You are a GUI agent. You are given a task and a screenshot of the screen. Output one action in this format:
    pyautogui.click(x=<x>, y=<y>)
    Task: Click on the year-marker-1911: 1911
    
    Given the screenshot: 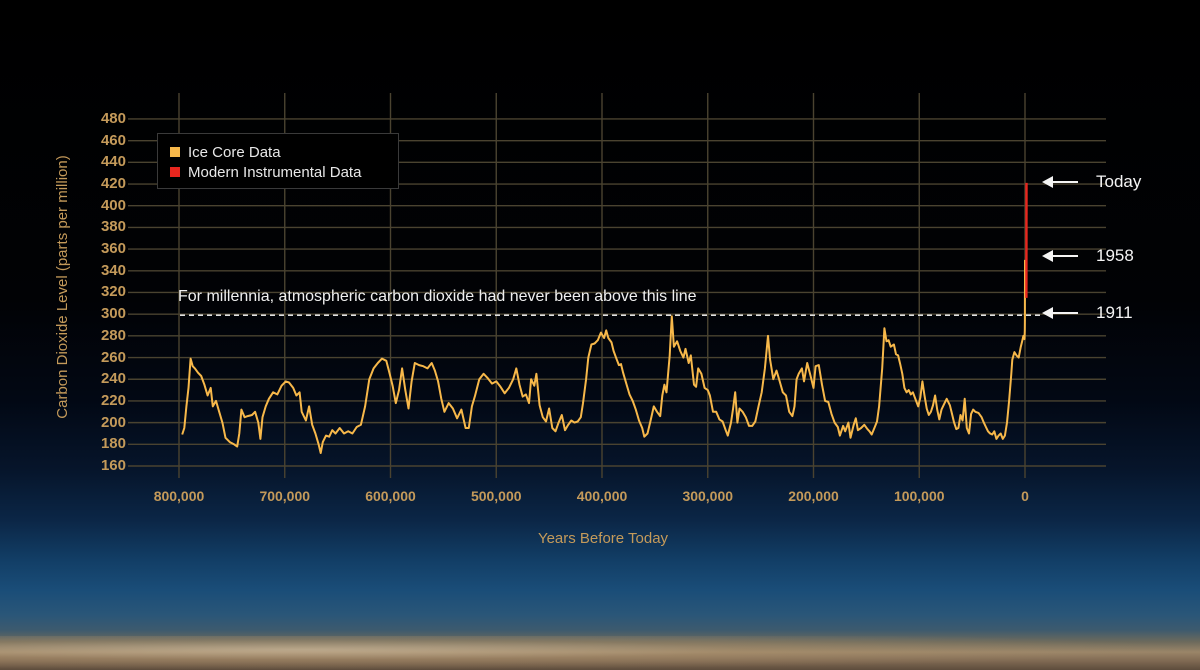 What is the action you would take?
    pyautogui.click(x=1086, y=313)
    